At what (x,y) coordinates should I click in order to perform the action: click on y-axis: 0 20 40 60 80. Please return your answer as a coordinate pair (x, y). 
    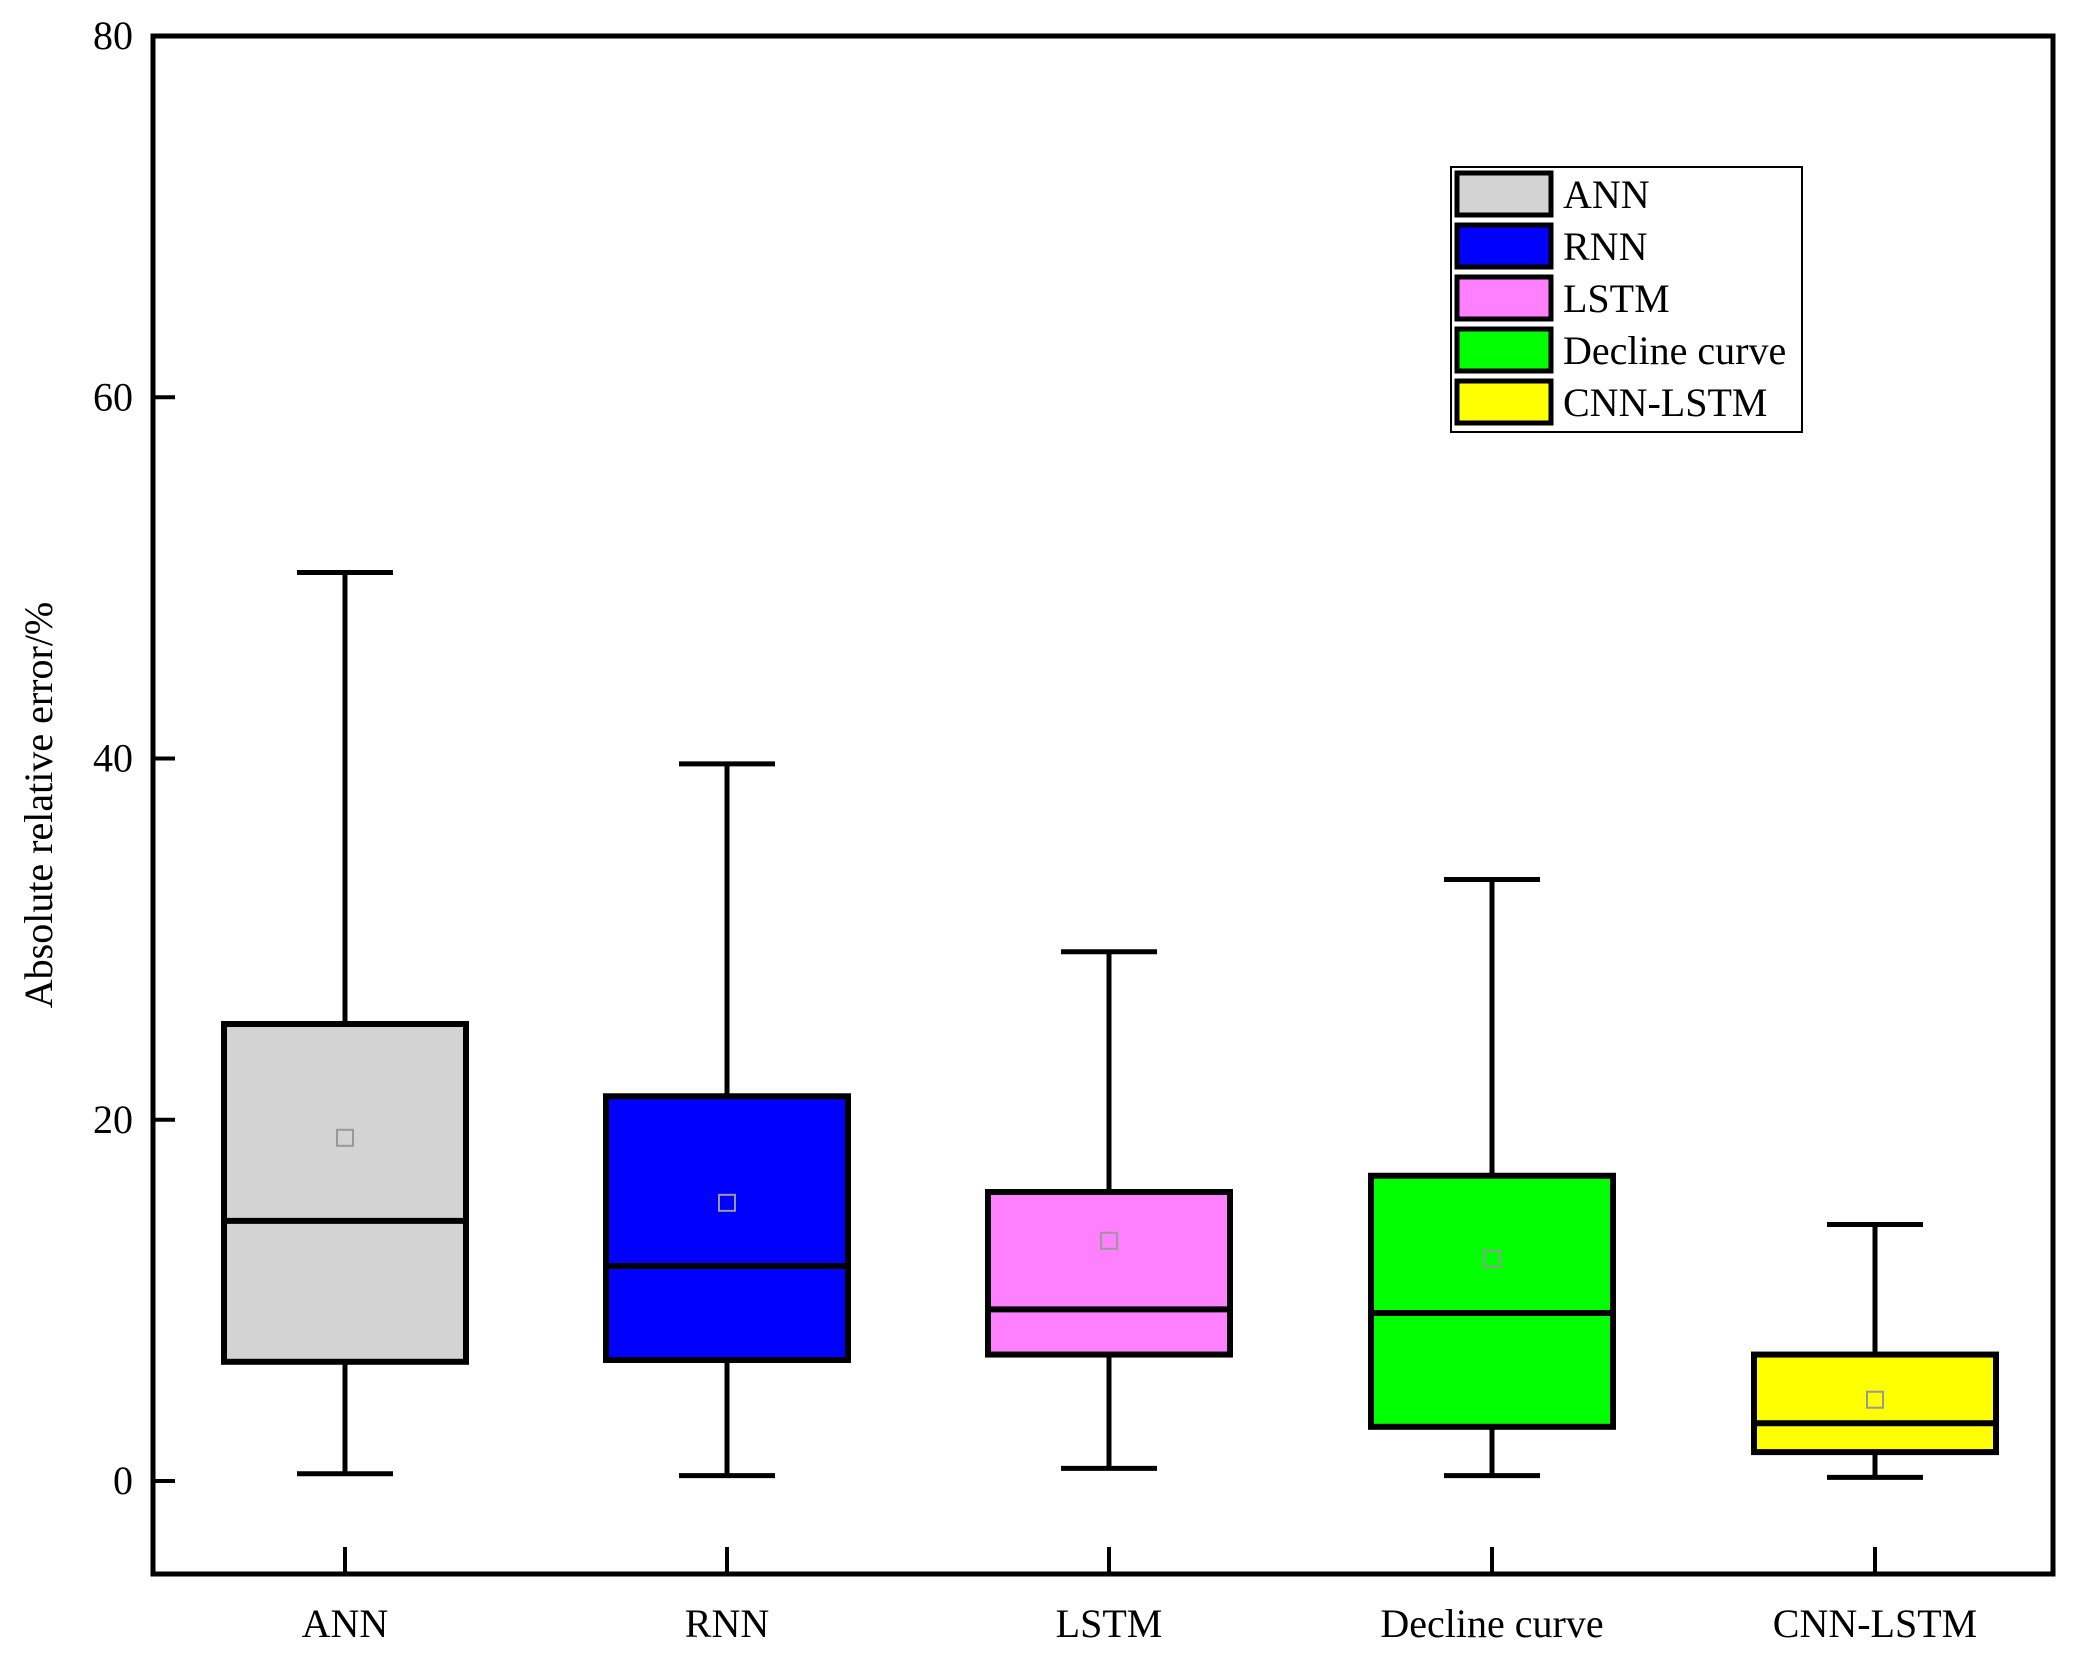
    Looking at the image, I should click on (134, 758).